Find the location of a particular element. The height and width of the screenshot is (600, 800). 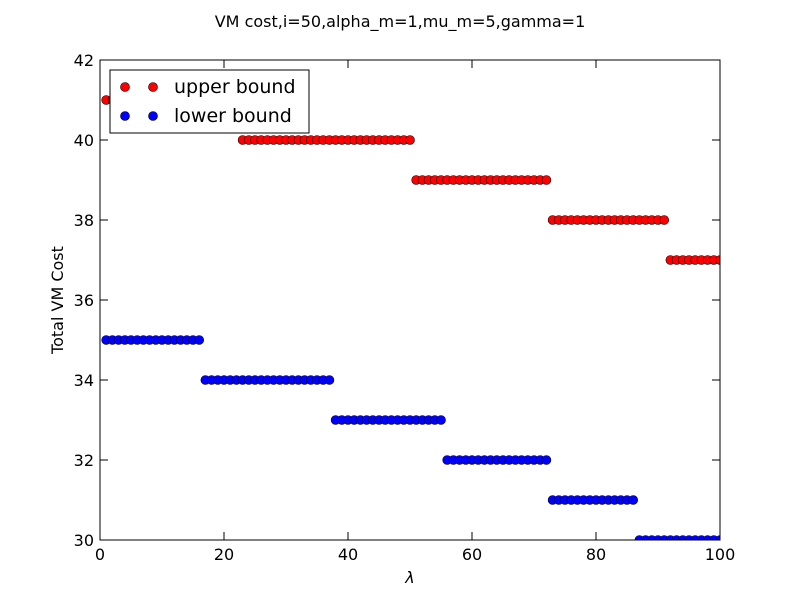

x-tick-label: 20 is located at coordinates (224, 554).